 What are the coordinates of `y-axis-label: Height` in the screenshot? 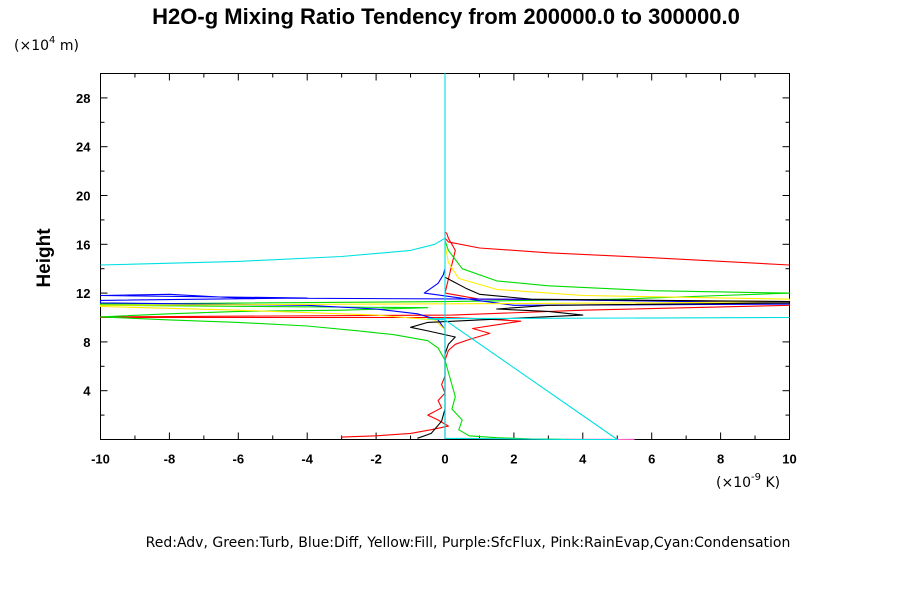 It's located at (44, 258).